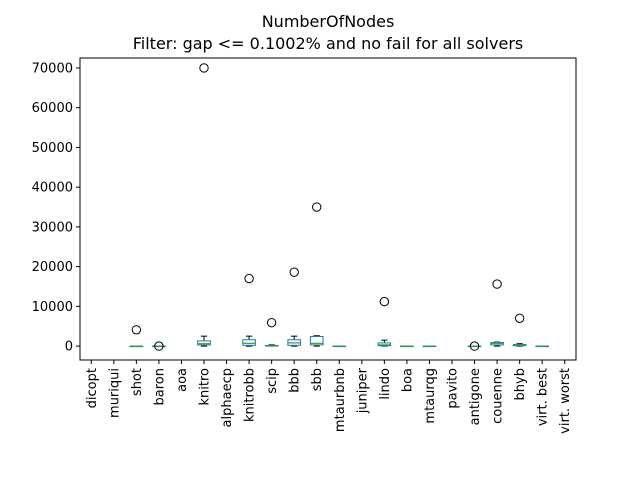 Image resolution: width=640 pixels, height=480 pixels. What do you see at coordinates (52, 108) in the screenshot?
I see `y-tick-label: 60000` at bounding box center [52, 108].